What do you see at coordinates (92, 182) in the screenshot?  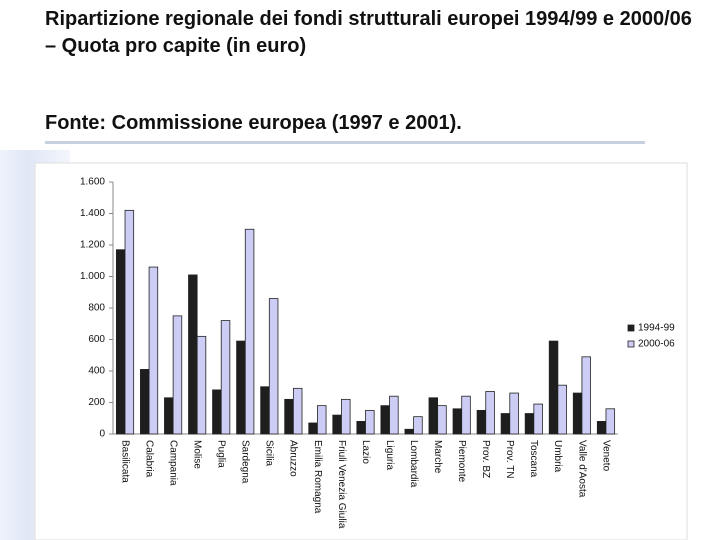 I see `y-tick-label: 1.600` at bounding box center [92, 182].